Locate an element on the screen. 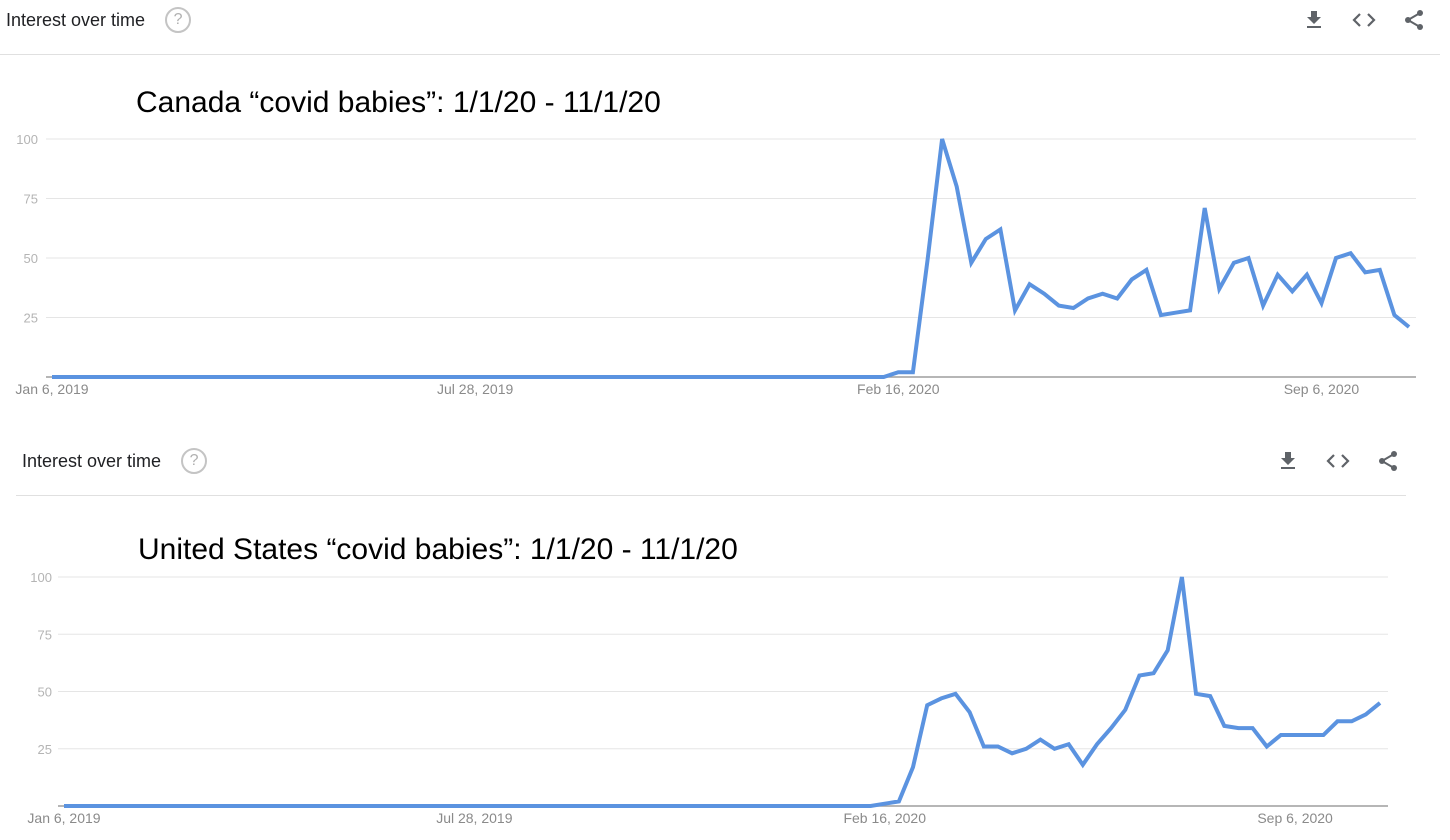 Image resolution: width=1450 pixels, height=840 pixels. chart-1-caption: Canada “covid babies”: 1/1/20 - 11/1/20 is located at coordinates (398, 102).